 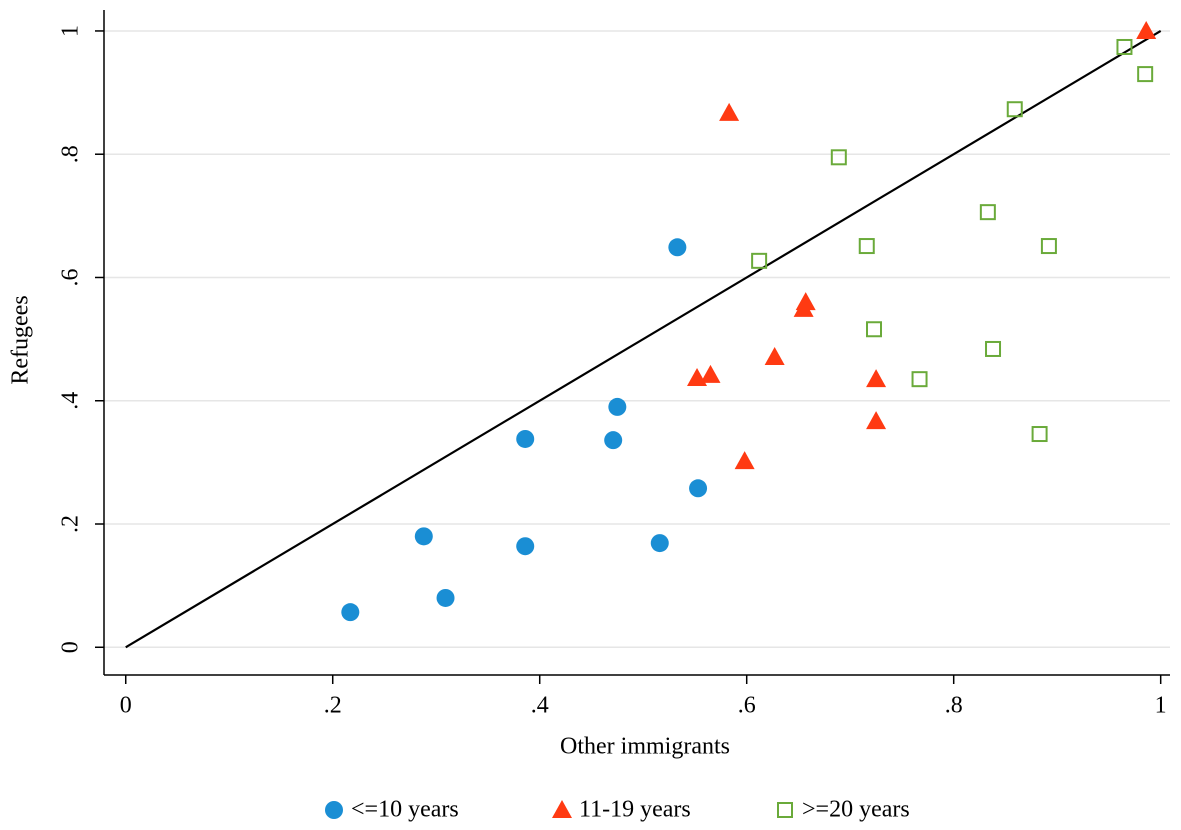 What do you see at coordinates (405, 810) in the screenshot?
I see `legend-label: <=10 years` at bounding box center [405, 810].